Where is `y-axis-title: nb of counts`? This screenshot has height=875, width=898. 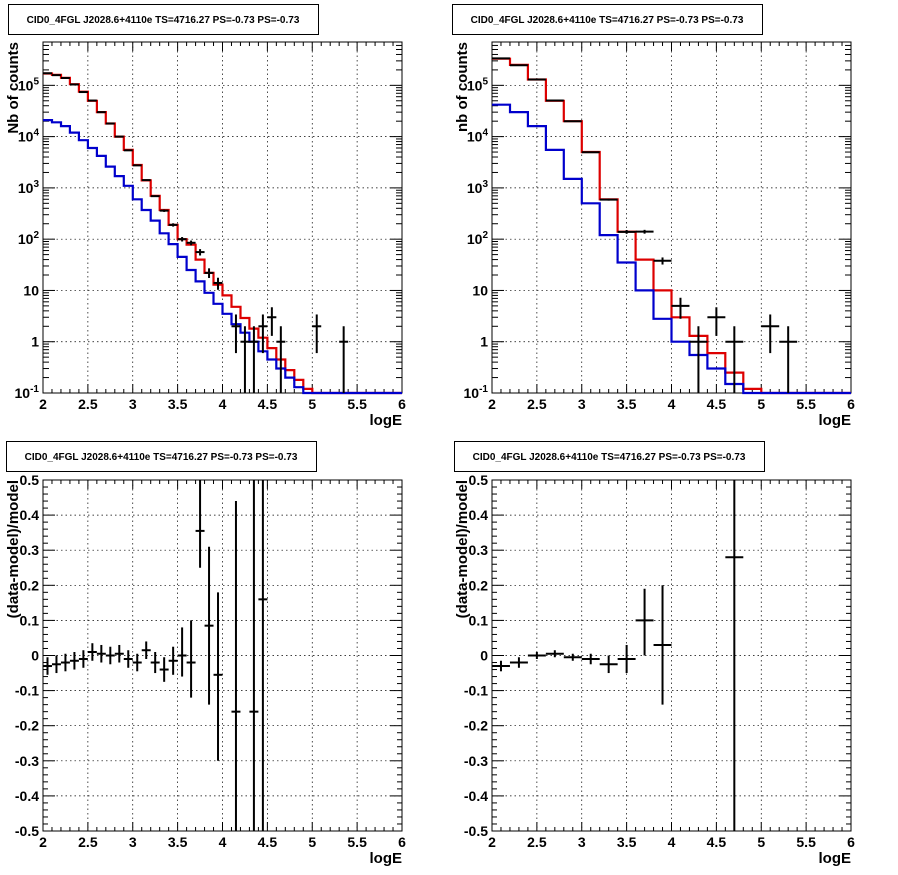 y-axis-title: nb of counts is located at coordinates (462, 87).